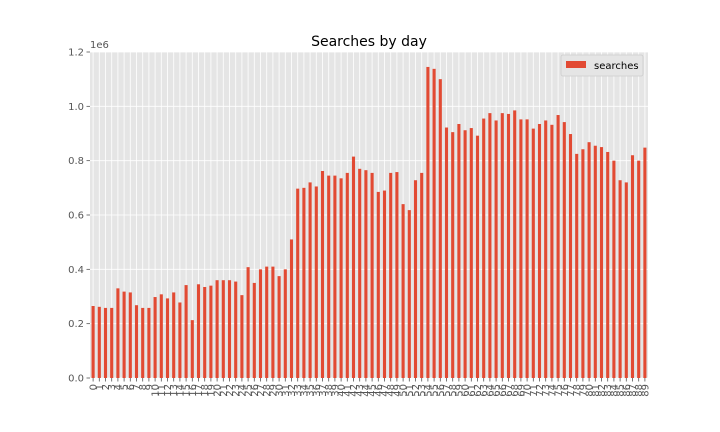 The width and height of the screenshot is (720, 432). What do you see at coordinates (236, 390) in the screenshot?
I see `x-tick-label: 23` at bounding box center [236, 390].